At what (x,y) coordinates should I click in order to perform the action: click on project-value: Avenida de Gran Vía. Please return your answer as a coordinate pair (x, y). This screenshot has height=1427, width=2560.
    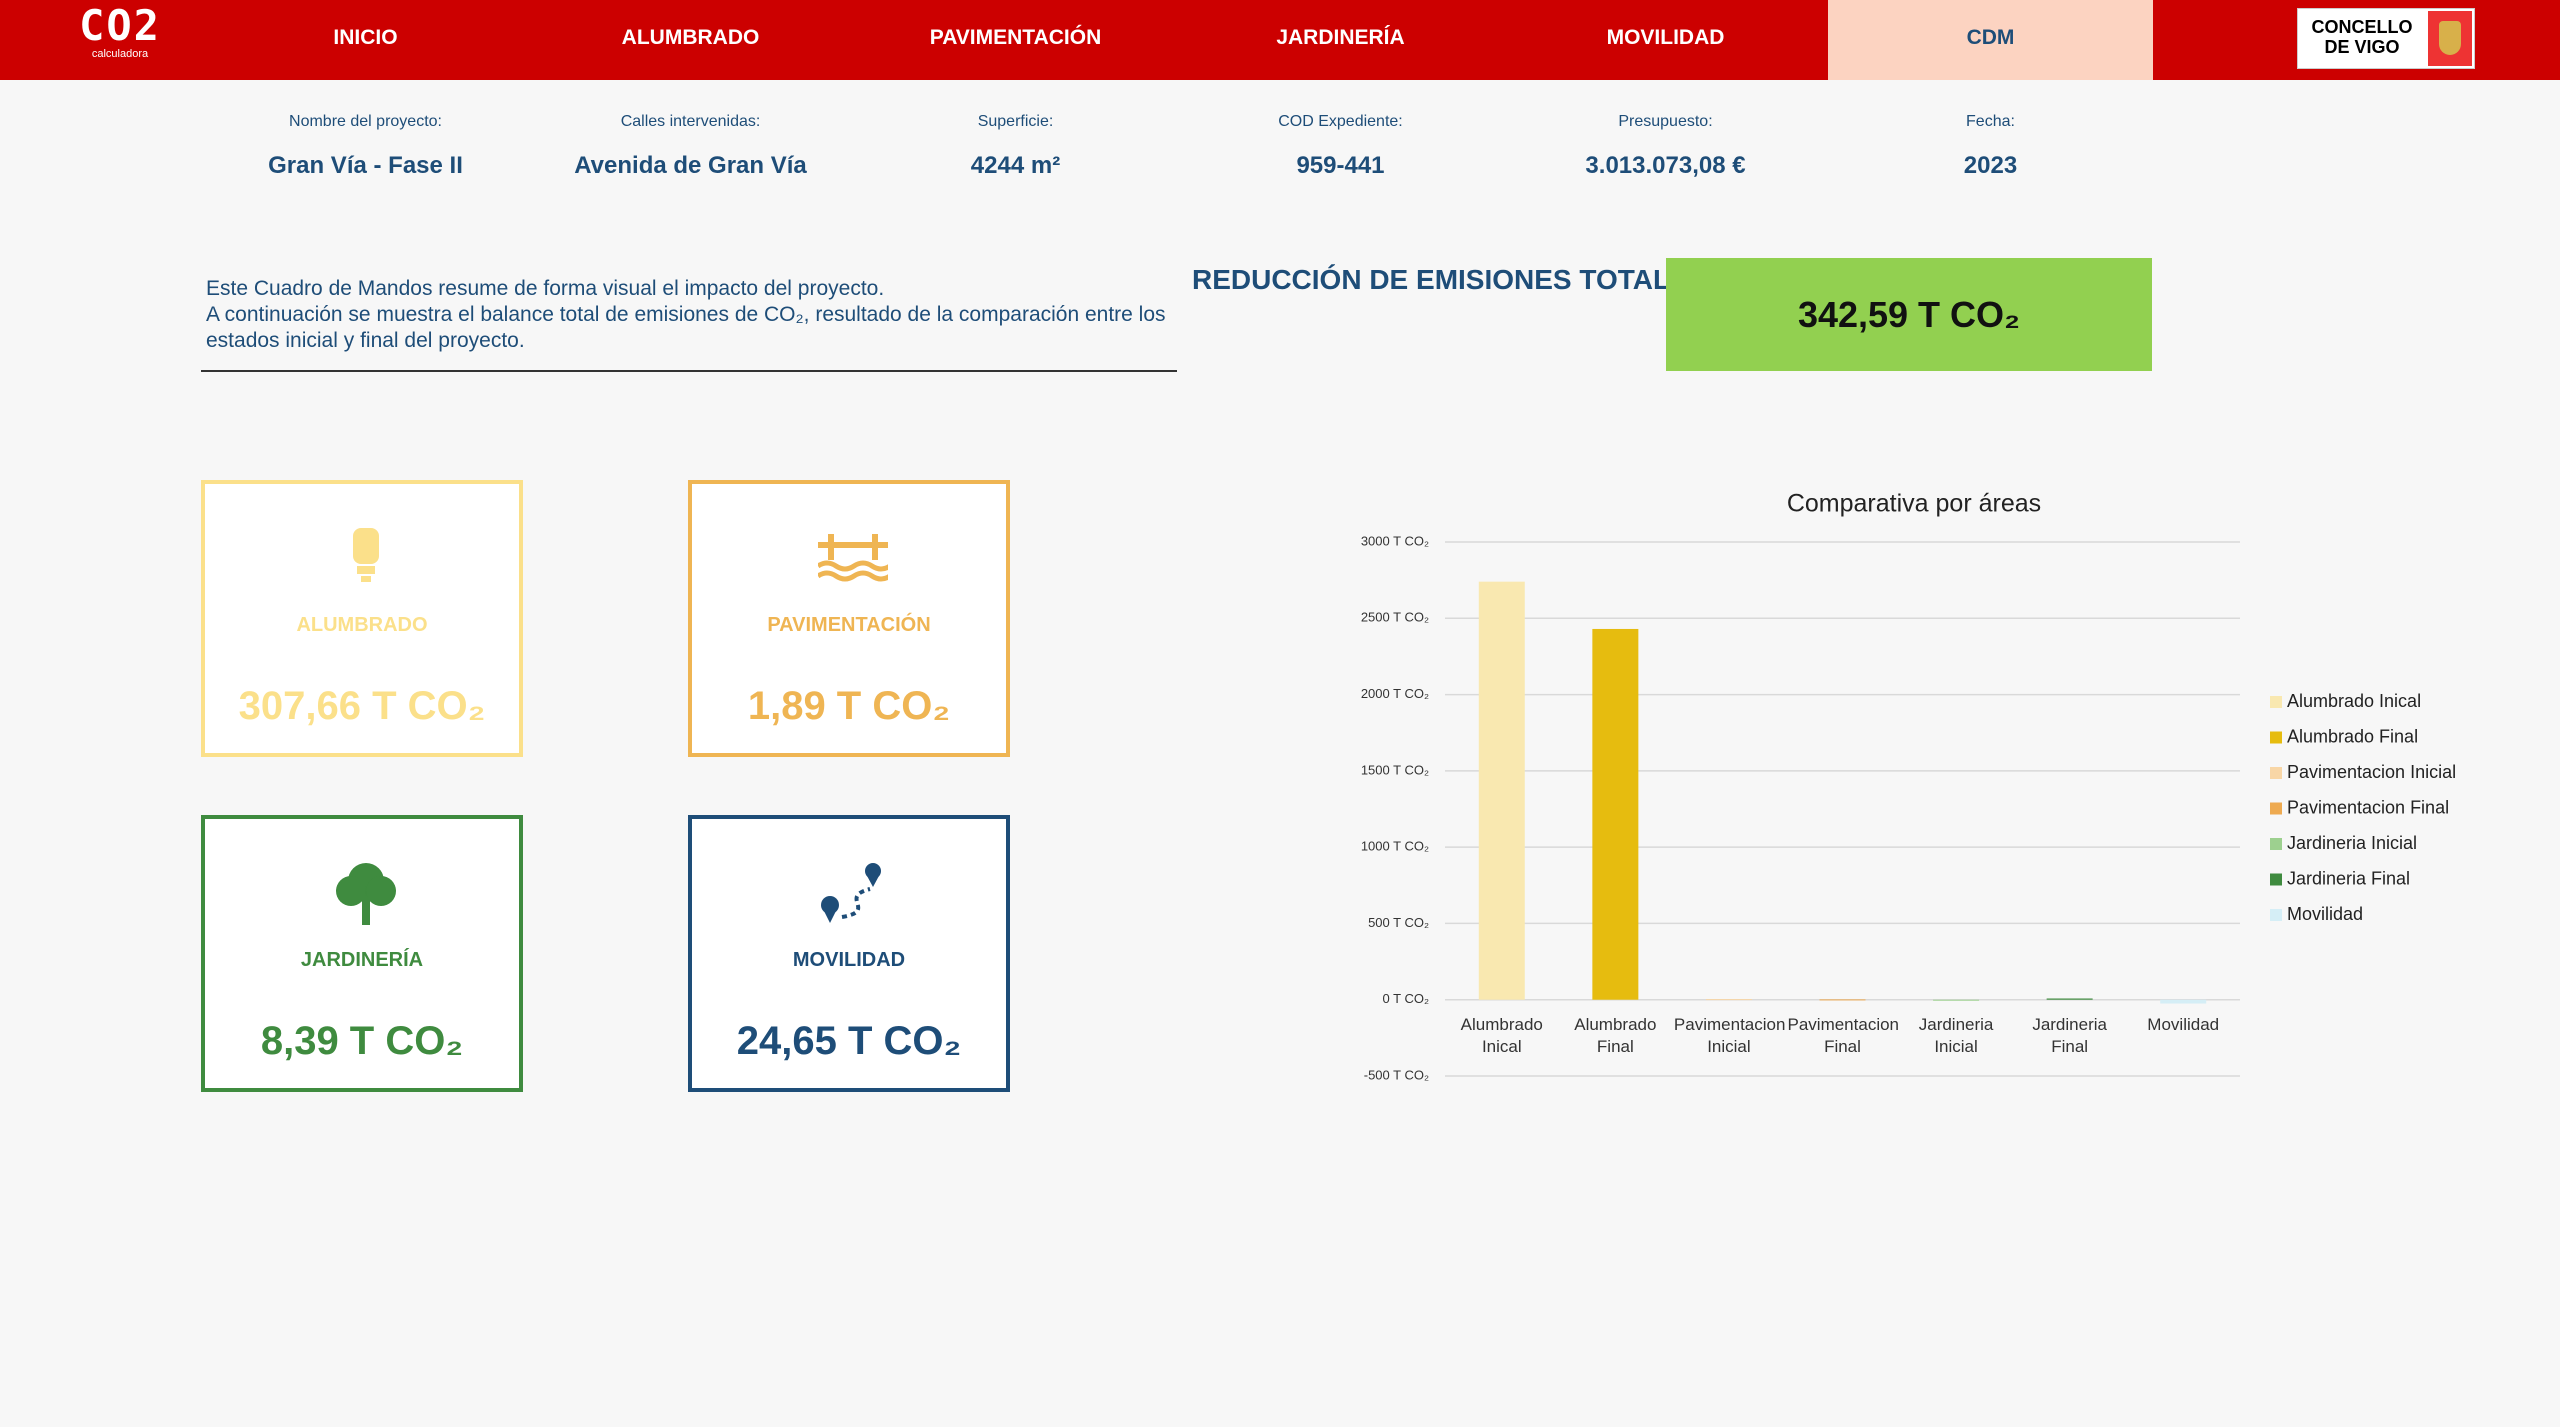
    Looking at the image, I should click on (690, 165).